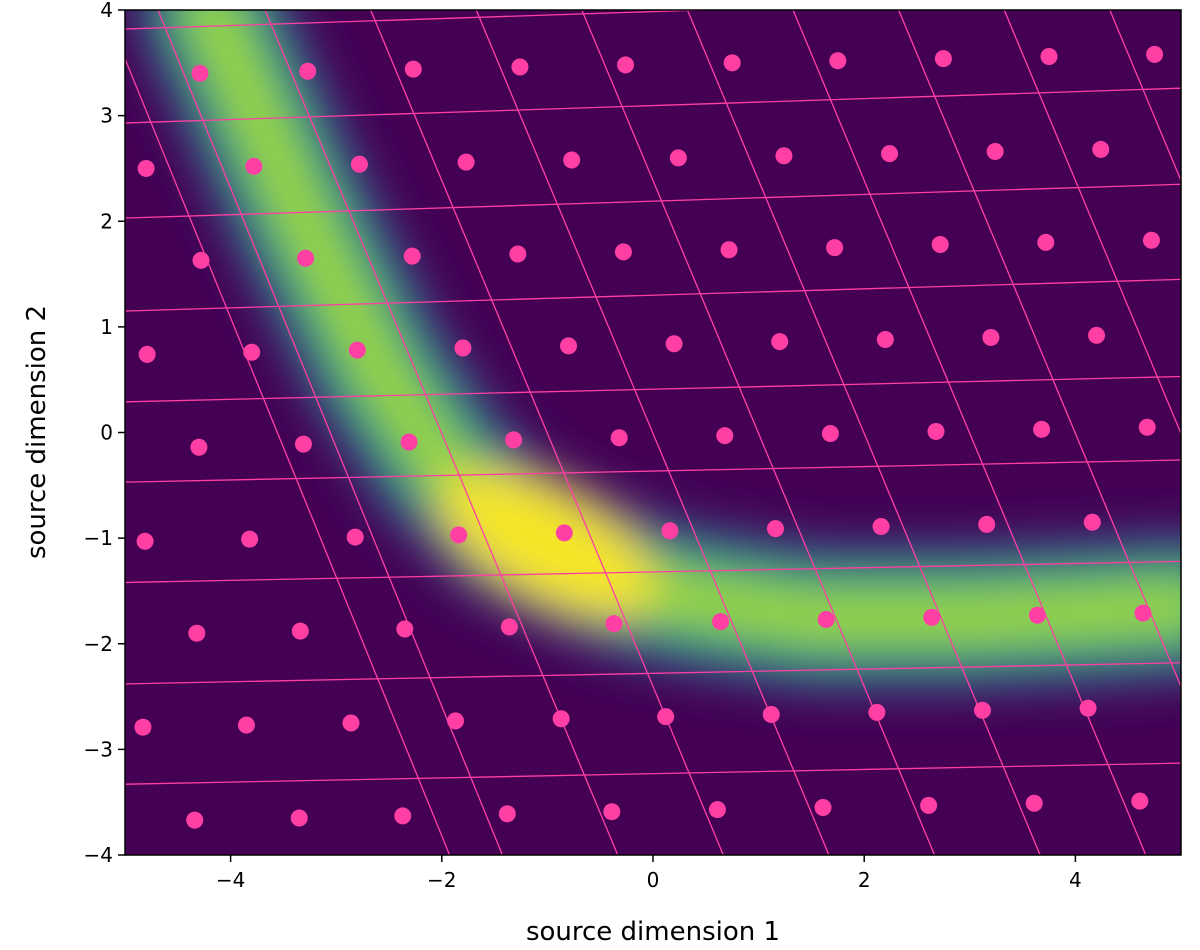 The image size is (1200, 950). What do you see at coordinates (98, 538) in the screenshot?
I see `y-tick-label: −1` at bounding box center [98, 538].